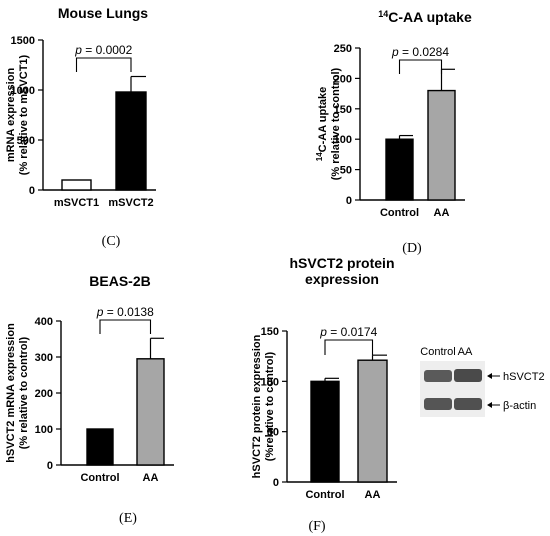 This screenshot has width=550, height=536. What do you see at coordinates (425, 17) in the screenshot?
I see `chart-title: 14C-AA uptake` at bounding box center [425, 17].